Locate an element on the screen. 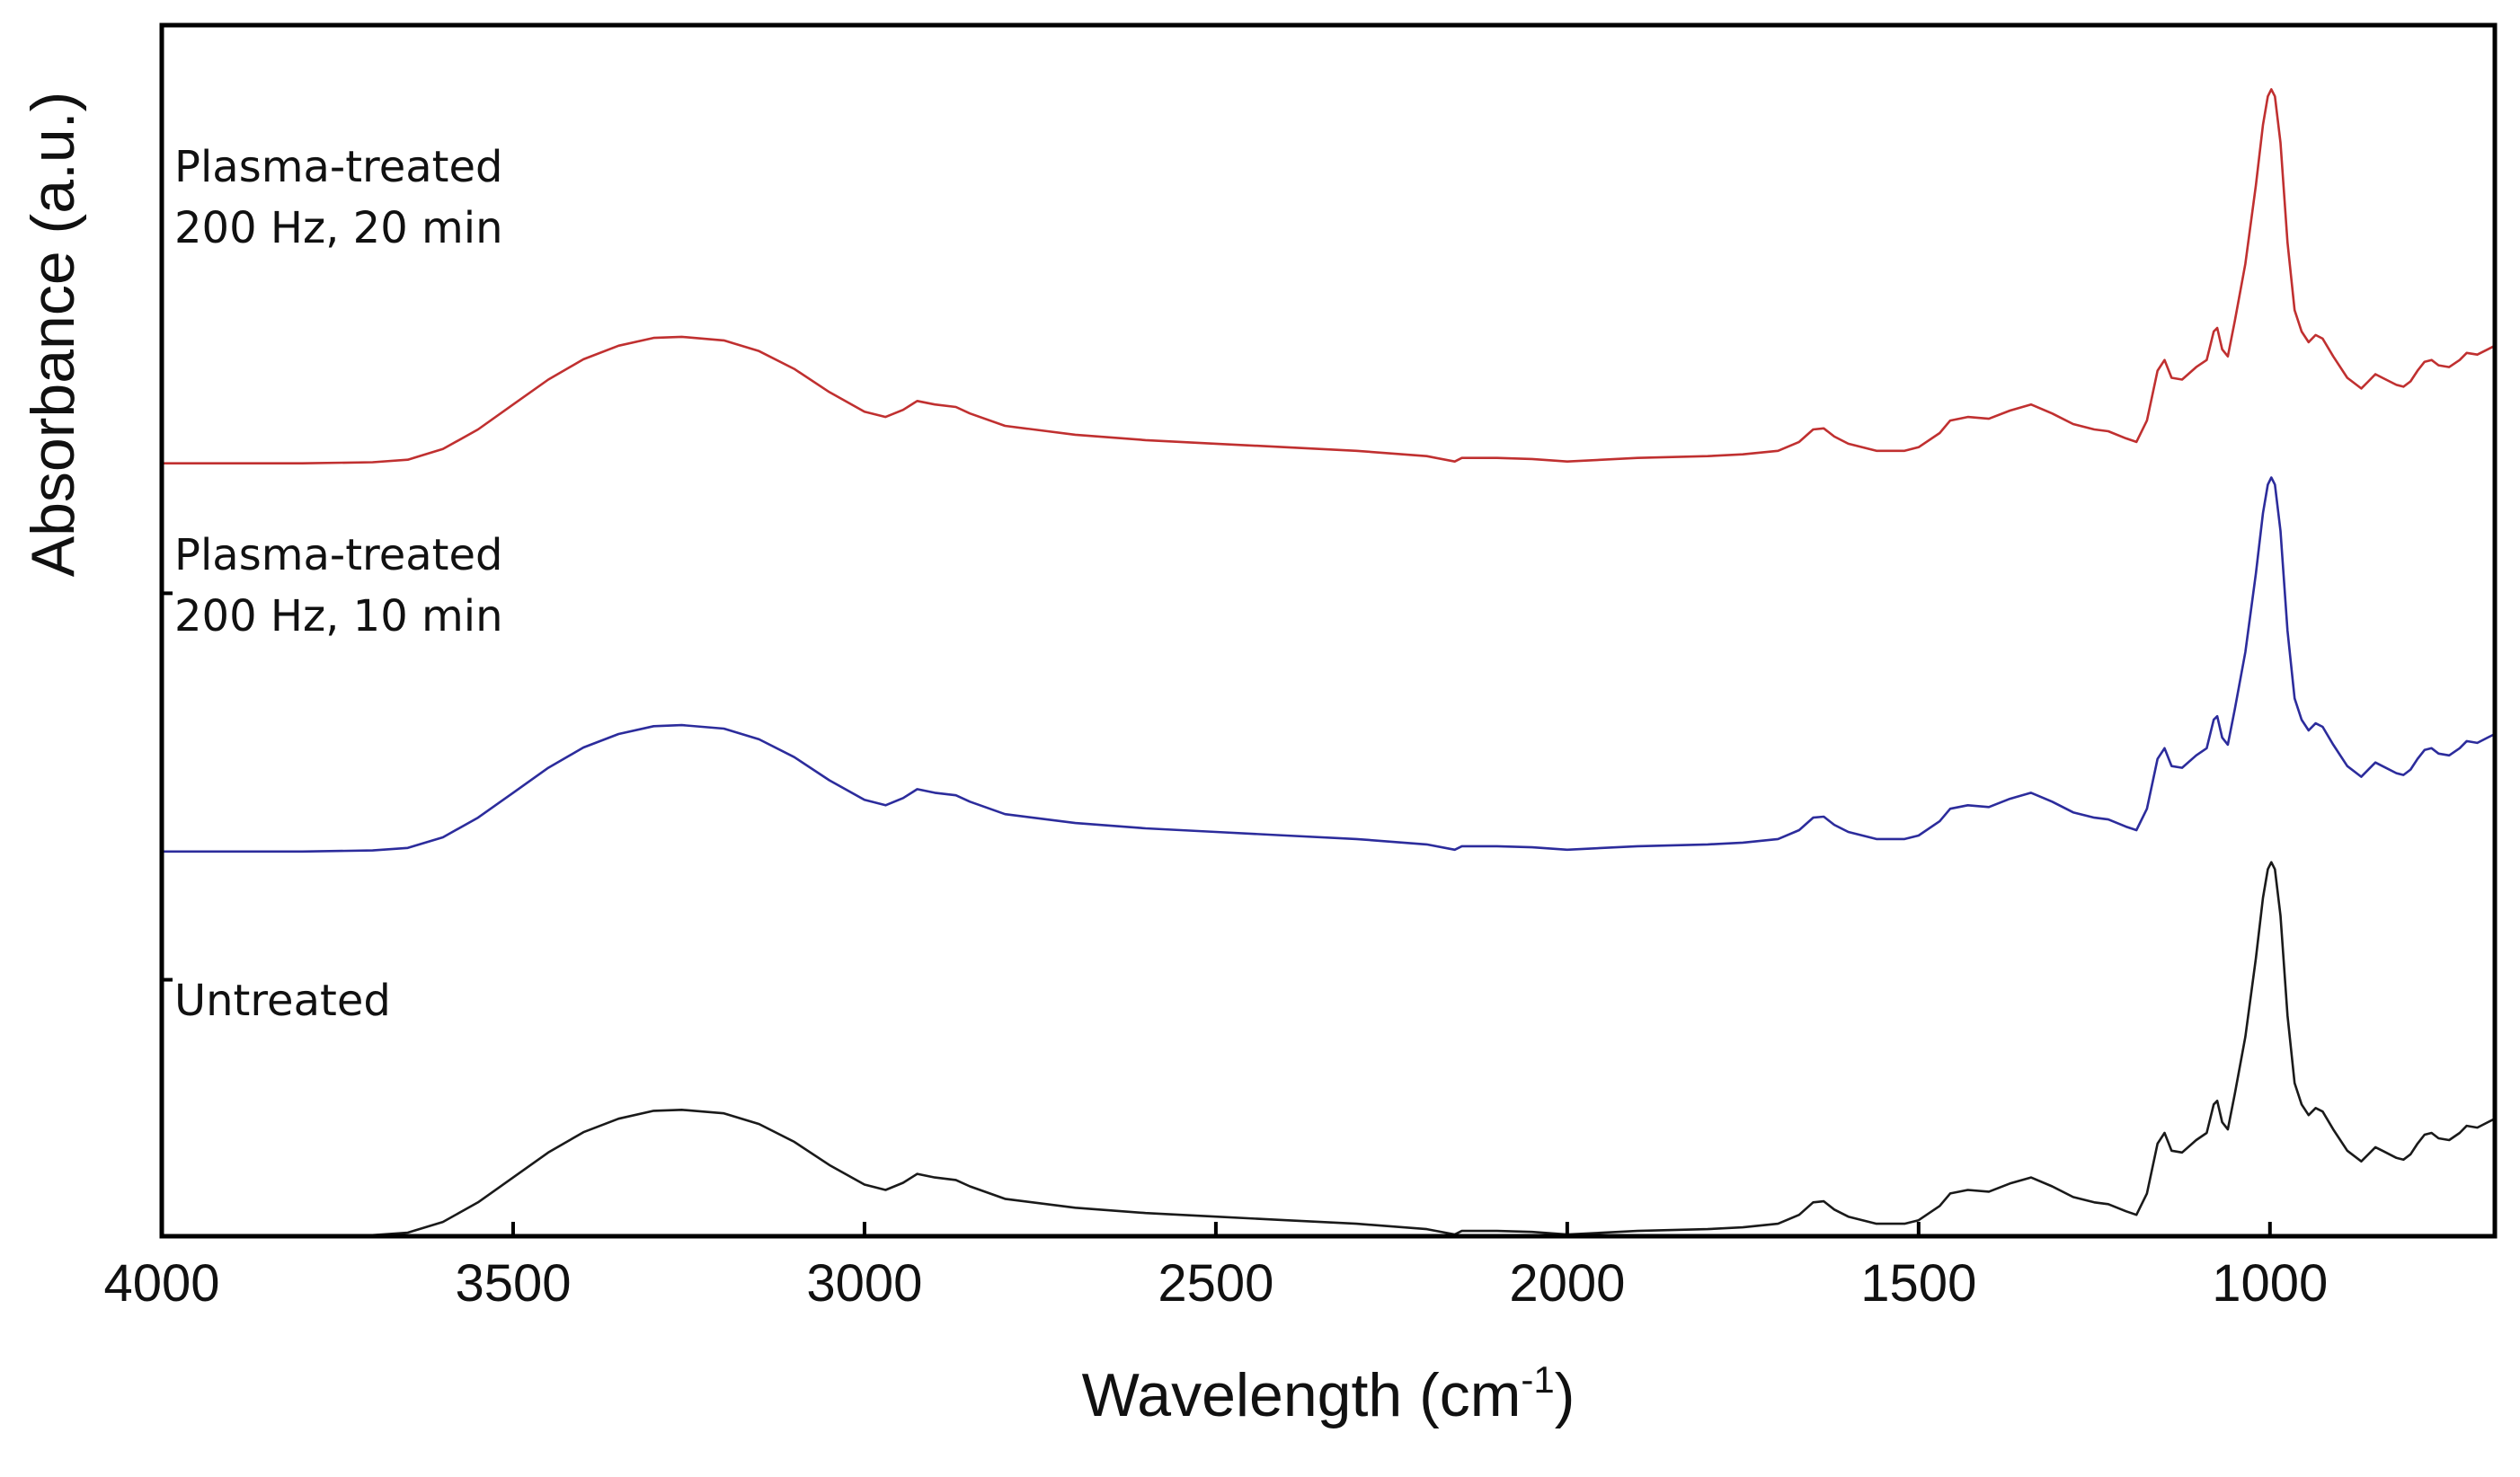 The height and width of the screenshot is (1477, 2520). x-tick-label-2500: 2500 is located at coordinates (1215, 1284).